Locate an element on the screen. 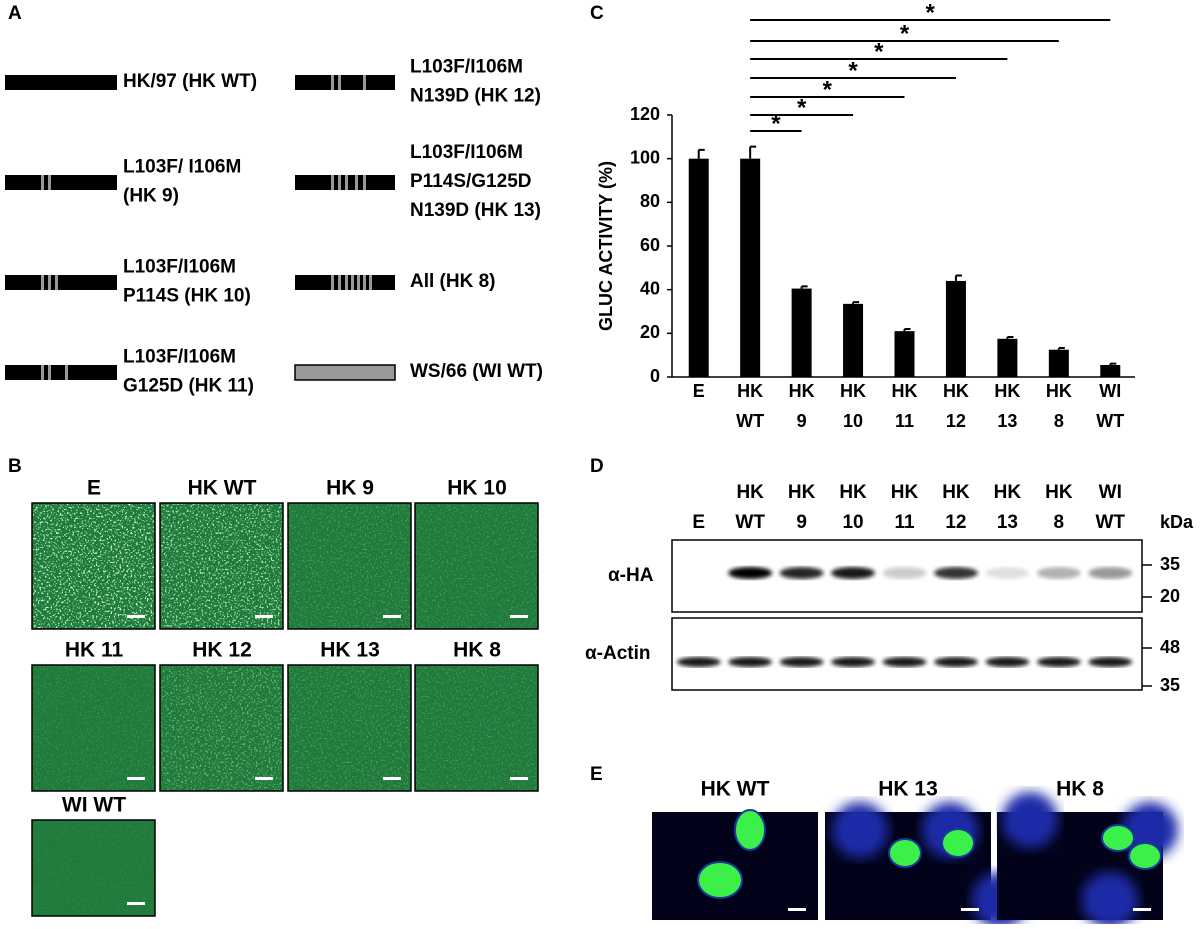  image-title: HK 10 is located at coordinates (477, 488).